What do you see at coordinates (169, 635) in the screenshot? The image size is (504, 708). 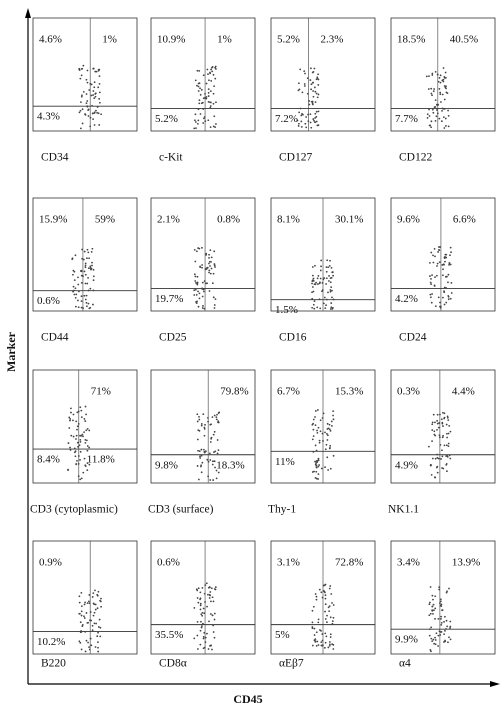 I see `quadrant-percent: 35.5%` at bounding box center [169, 635].